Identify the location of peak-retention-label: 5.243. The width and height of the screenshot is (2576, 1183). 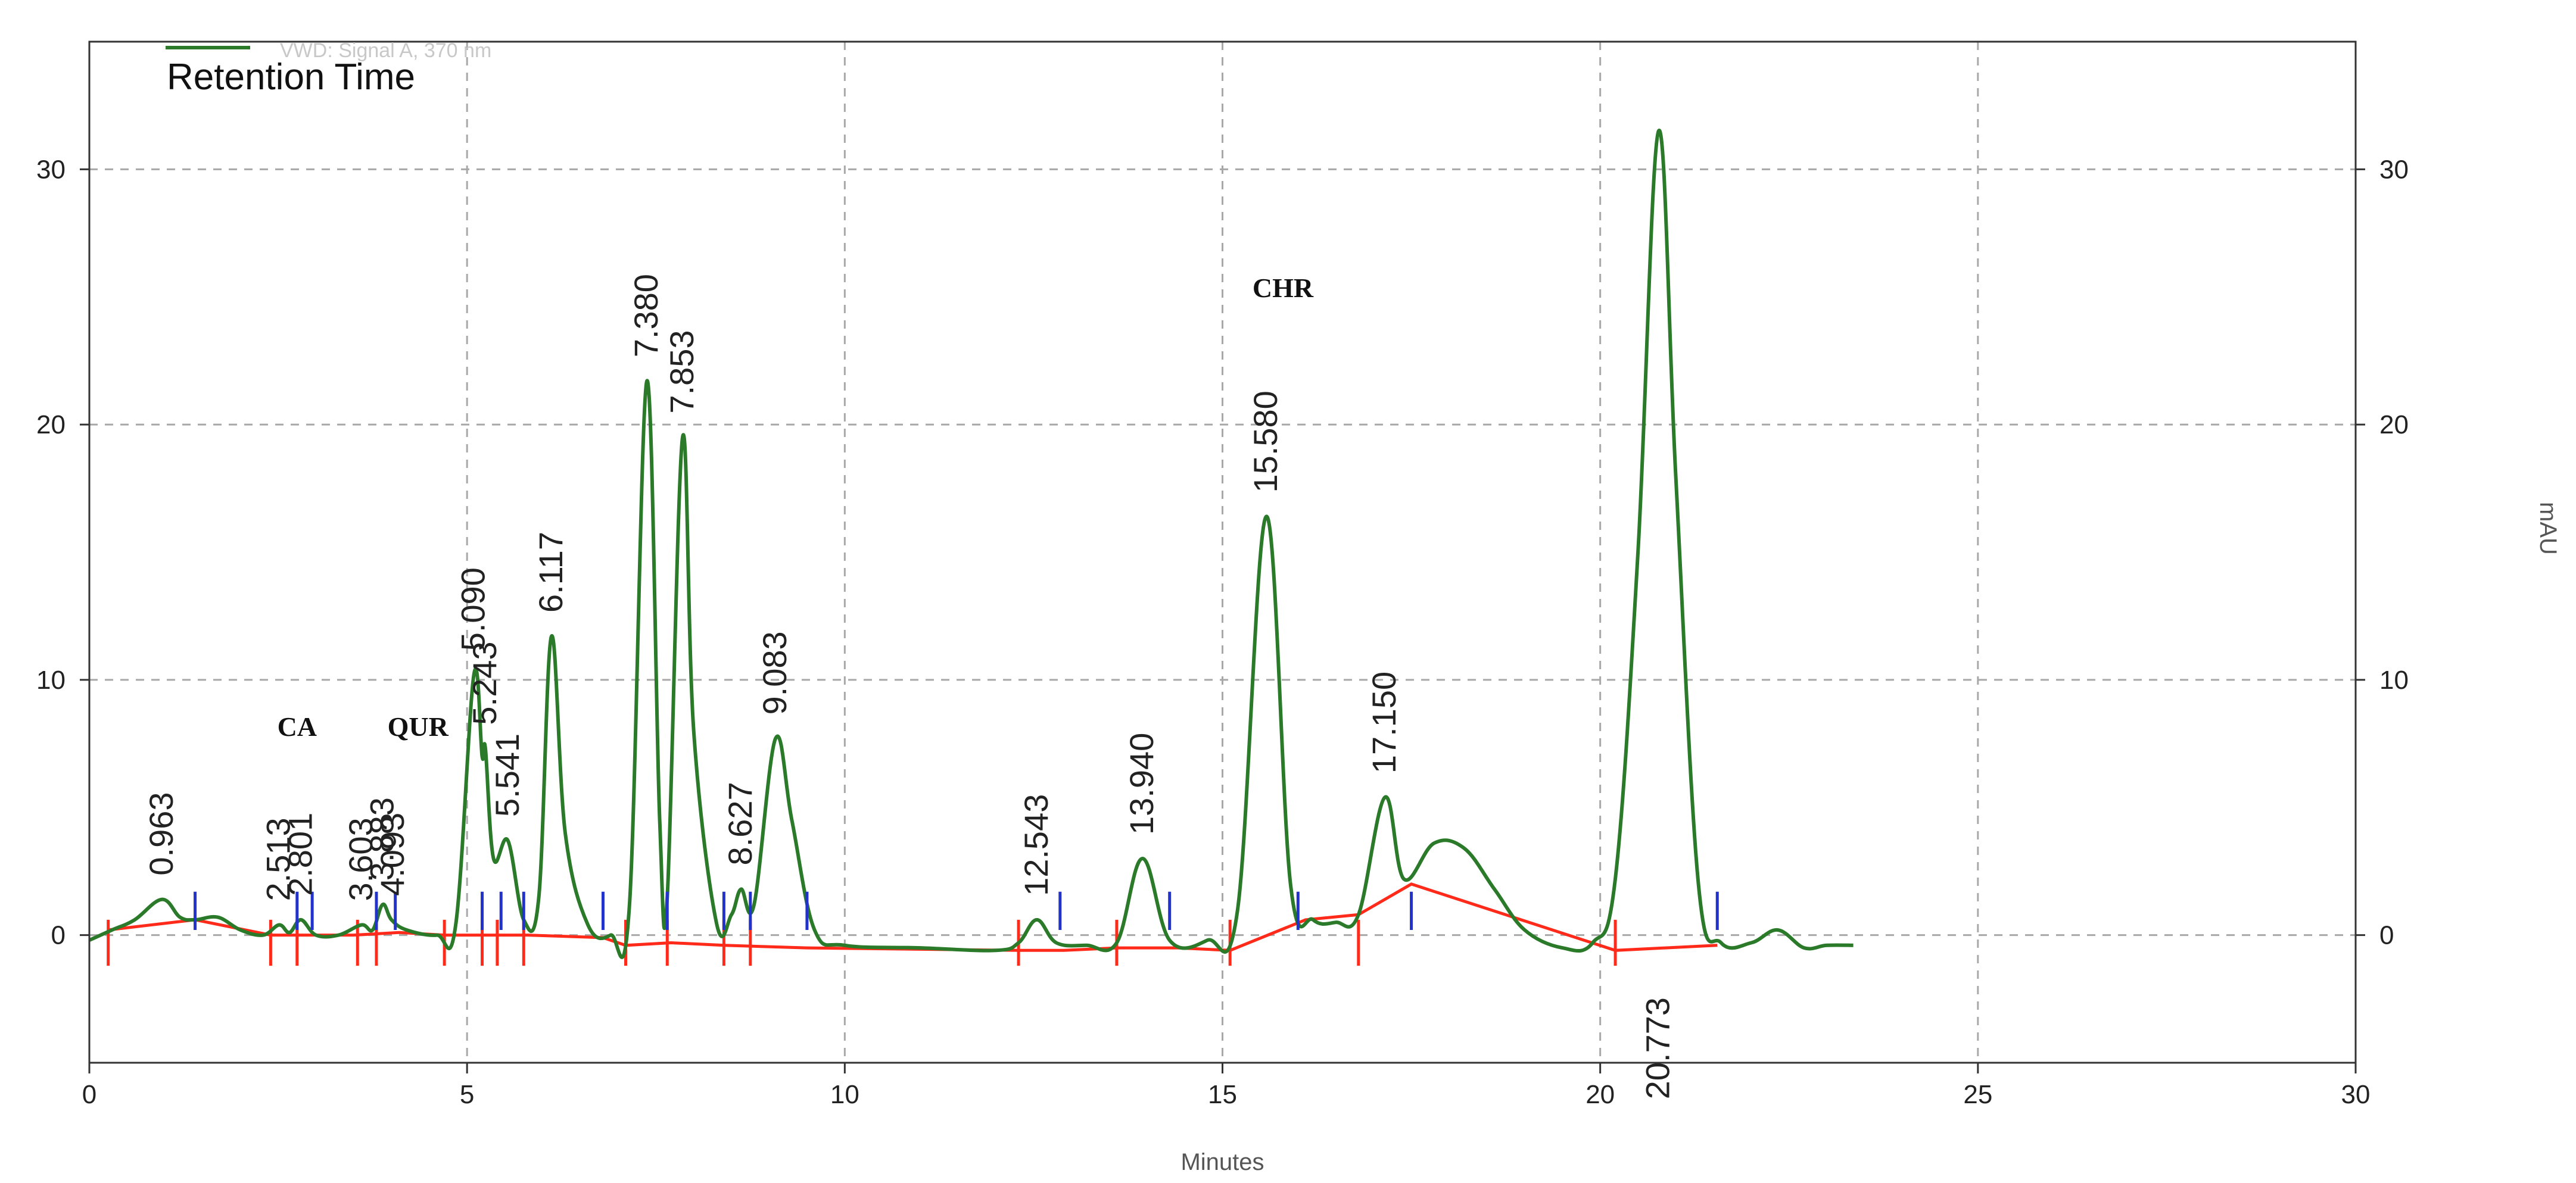
(485, 683).